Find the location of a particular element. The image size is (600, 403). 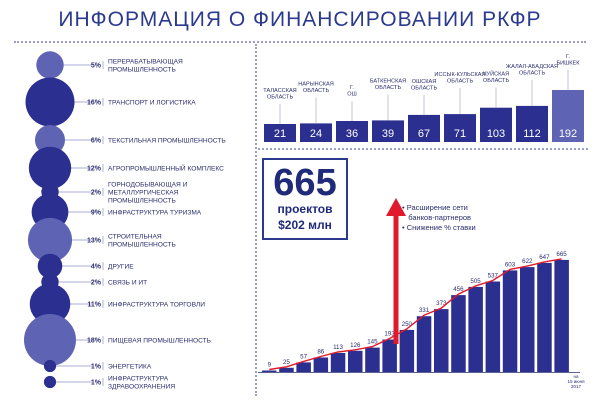

note-item: • Расширение сети is located at coordinates (435, 207).